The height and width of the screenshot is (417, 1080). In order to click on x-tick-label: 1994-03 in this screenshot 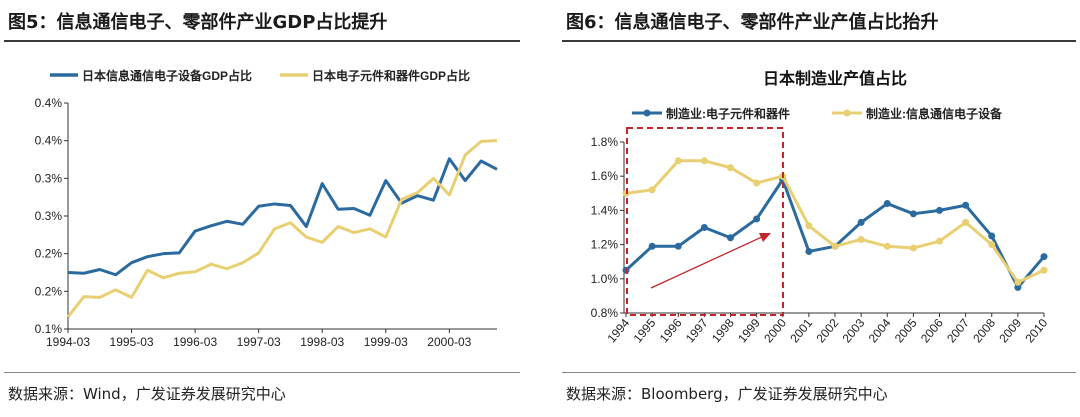, I will do `click(68, 342)`.